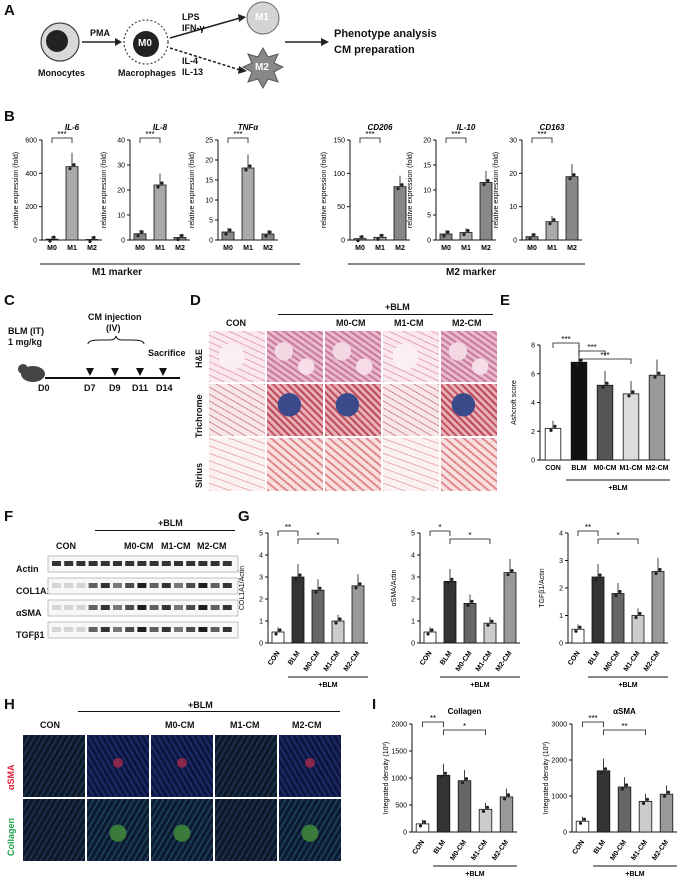 This screenshot has width=685, height=876. Describe the element at coordinates (31, 141) in the screenshot. I see `y-tick-label: 600` at that location.